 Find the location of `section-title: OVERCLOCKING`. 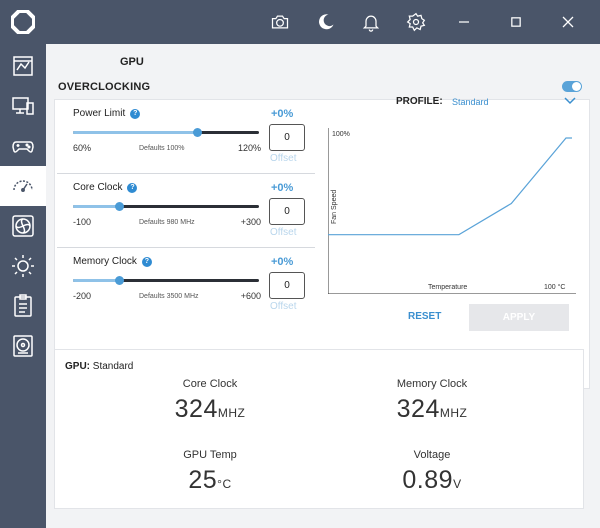

section-title: OVERCLOCKING is located at coordinates (104, 87).